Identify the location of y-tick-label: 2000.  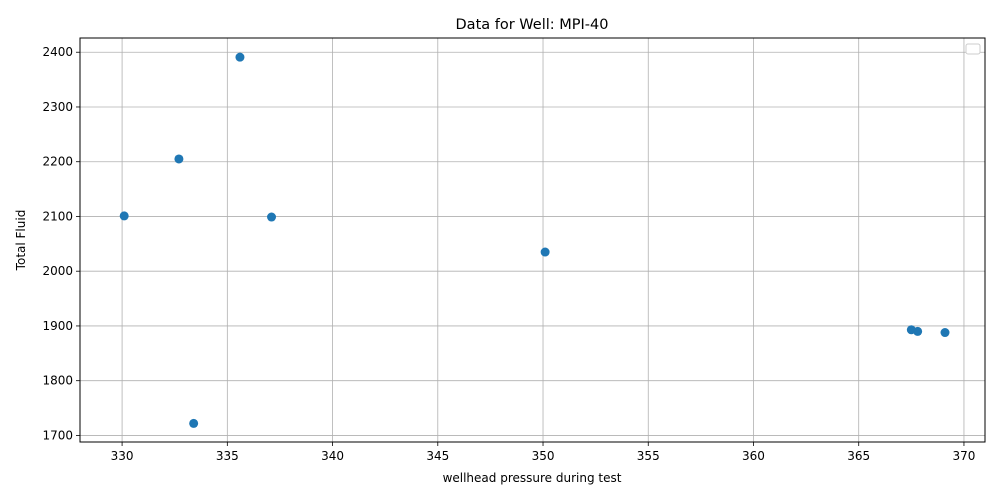
(57, 271).